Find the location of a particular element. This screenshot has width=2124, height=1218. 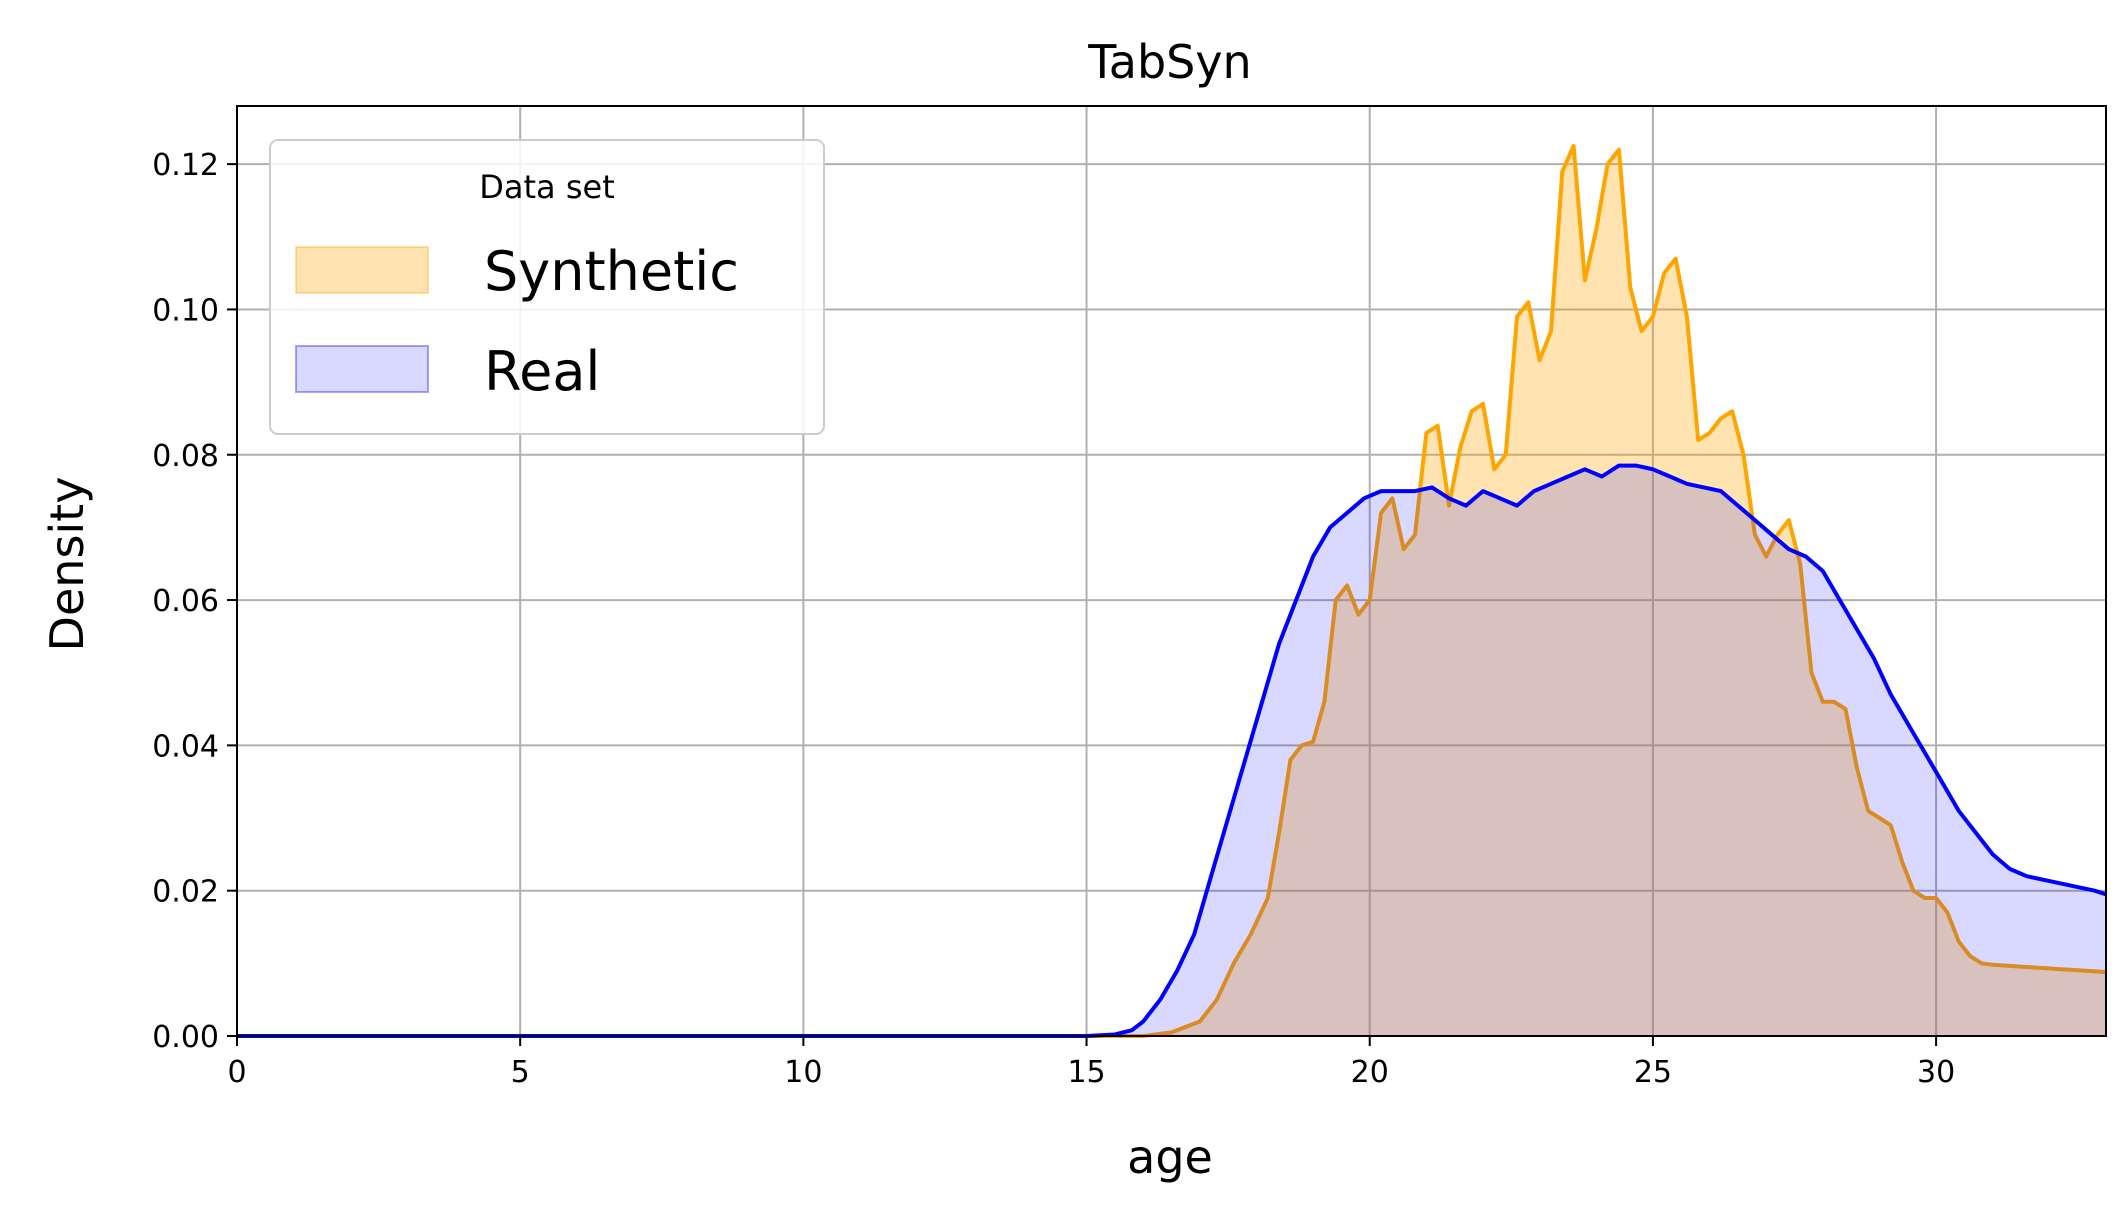

legend-frame is located at coordinates (547, 287).